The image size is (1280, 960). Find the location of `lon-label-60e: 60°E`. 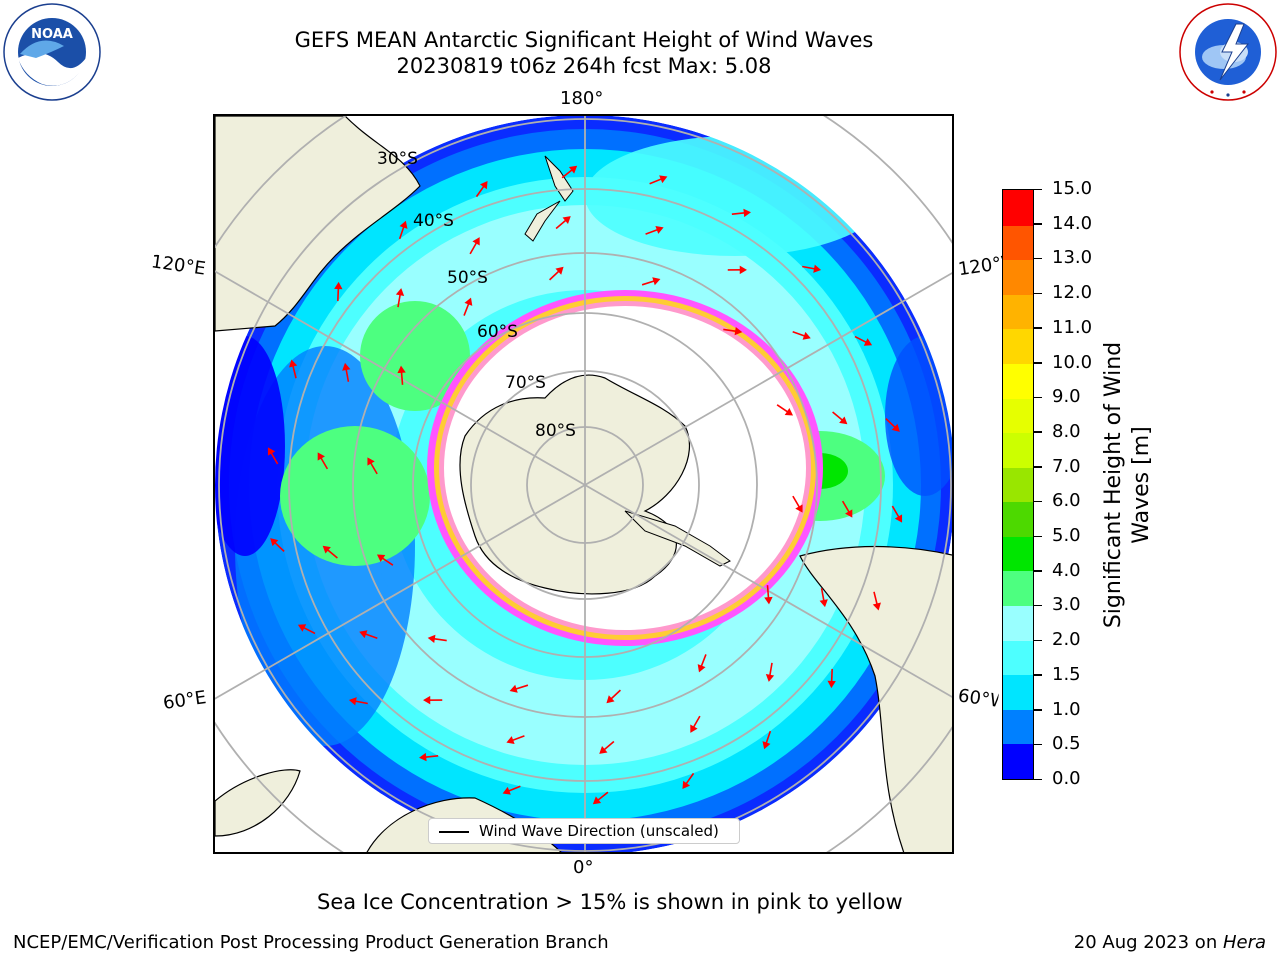

lon-label-60e: 60°E is located at coordinates (184, 700).